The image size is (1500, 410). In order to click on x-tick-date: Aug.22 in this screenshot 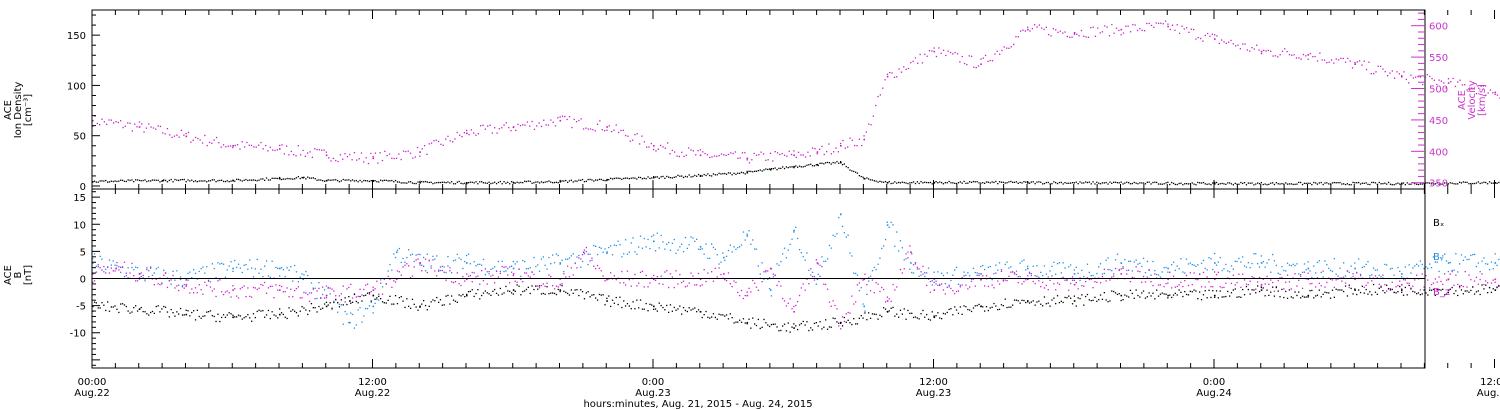, I will do `click(91, 393)`.